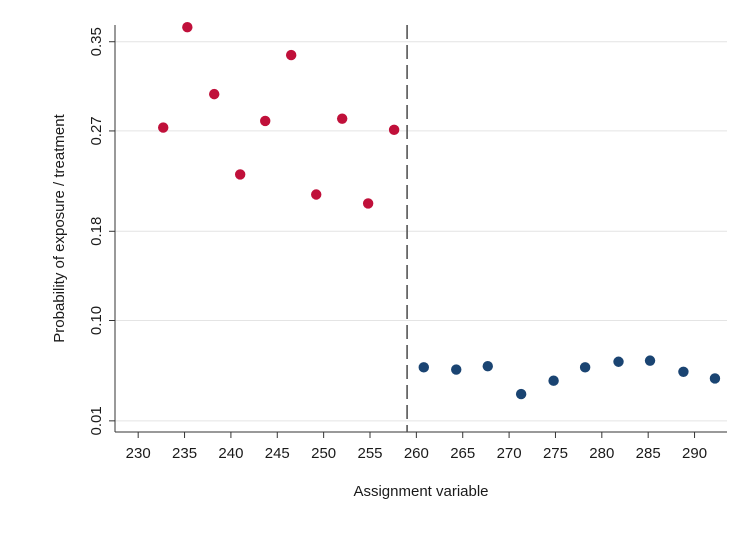  What do you see at coordinates (230, 453) in the screenshot?
I see `x-tick-label: 240` at bounding box center [230, 453].